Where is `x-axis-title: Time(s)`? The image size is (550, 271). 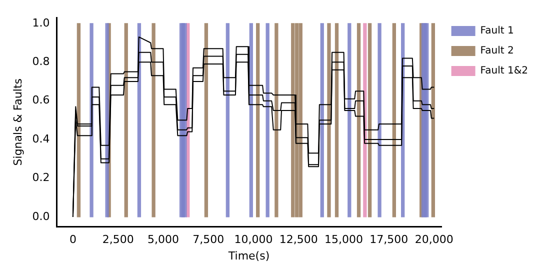 x-axis-title: Time(s) is located at coordinates (248, 255).